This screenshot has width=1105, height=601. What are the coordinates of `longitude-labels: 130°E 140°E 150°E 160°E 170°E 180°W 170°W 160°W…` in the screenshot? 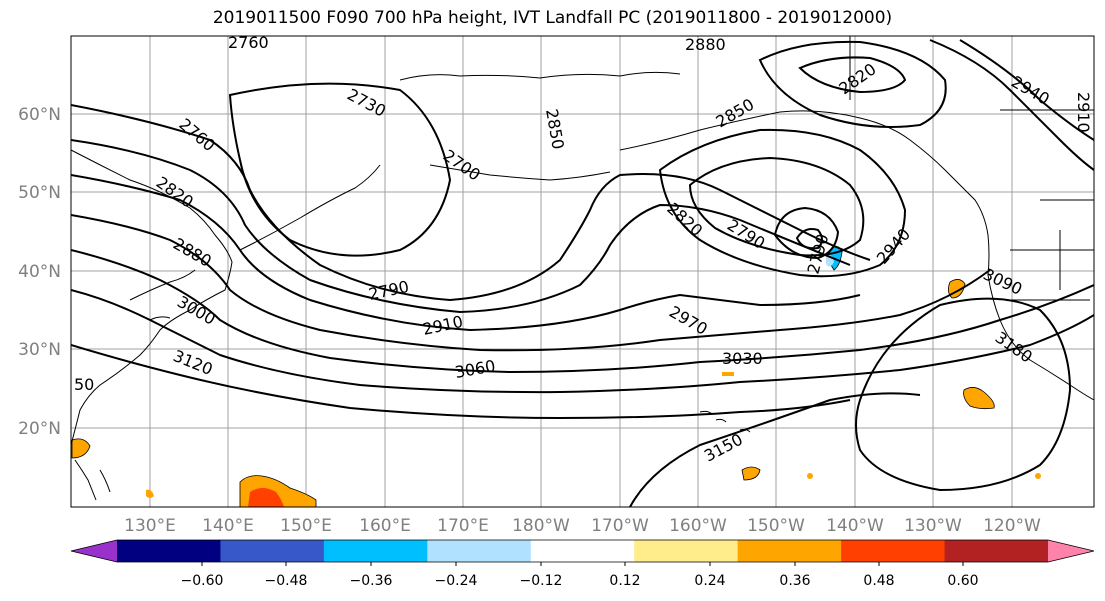 It's located at (582, 526).